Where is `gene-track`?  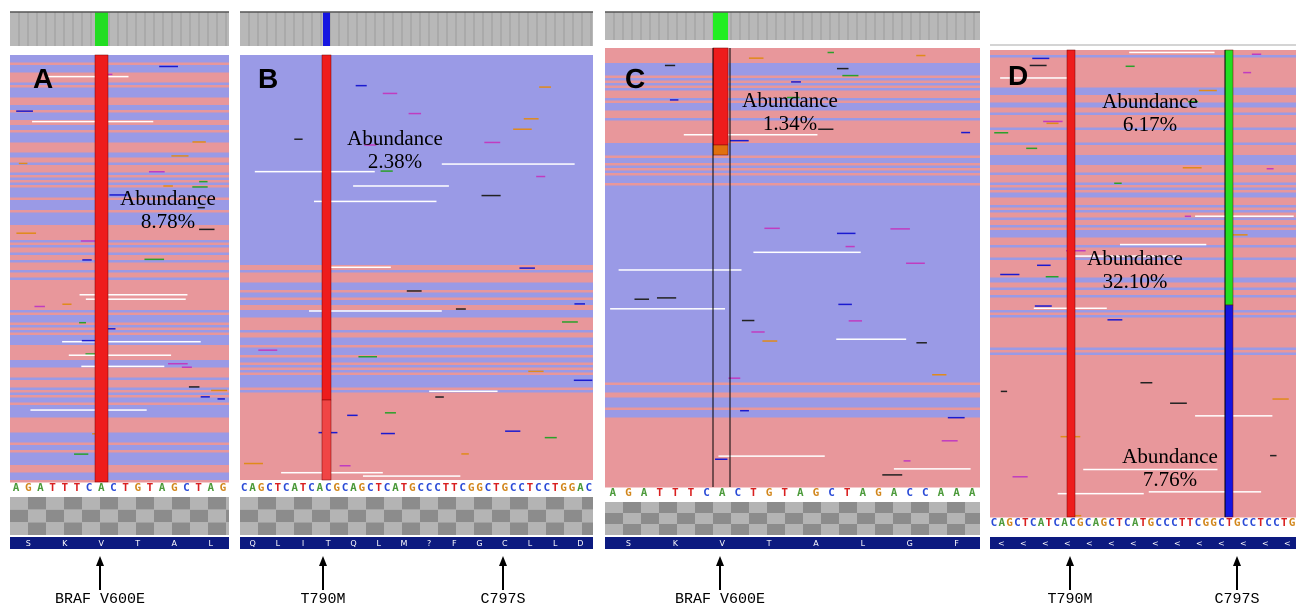
gene-track is located at coordinates (119, 543).